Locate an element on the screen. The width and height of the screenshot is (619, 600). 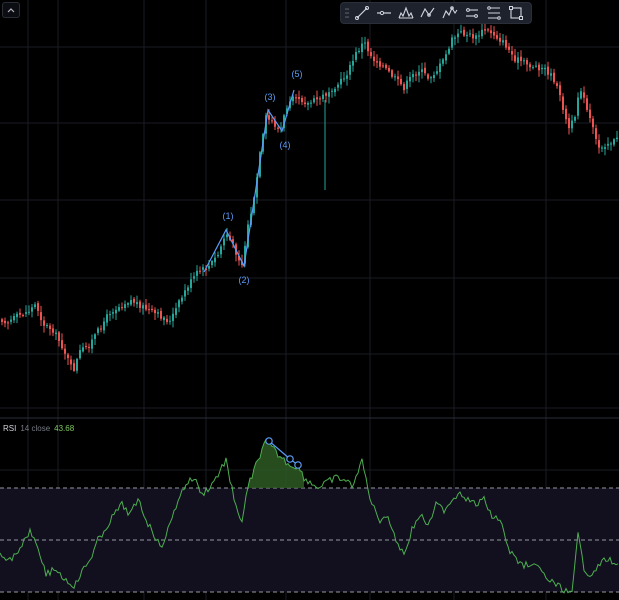
trend-line-button is located at coordinates (362, 13).